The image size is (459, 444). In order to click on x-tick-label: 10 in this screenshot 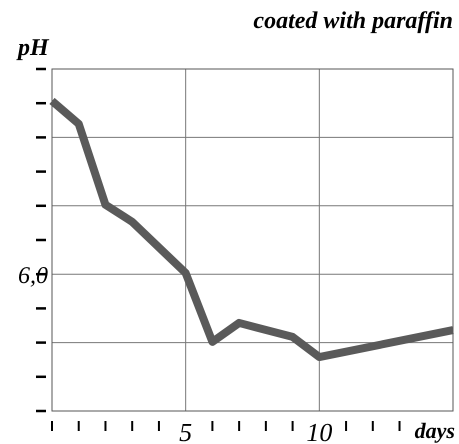, I will do `click(319, 431)`.